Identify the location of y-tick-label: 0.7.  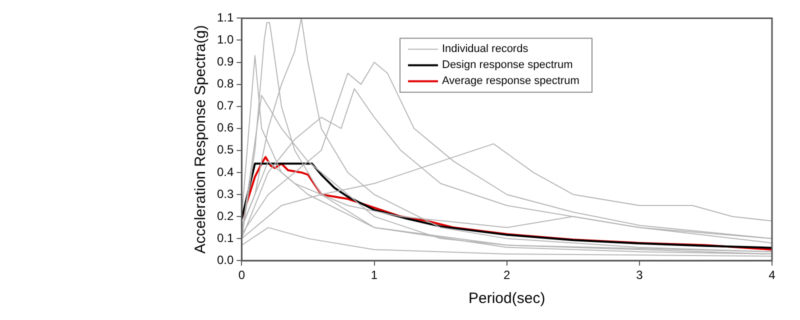
(225, 105).